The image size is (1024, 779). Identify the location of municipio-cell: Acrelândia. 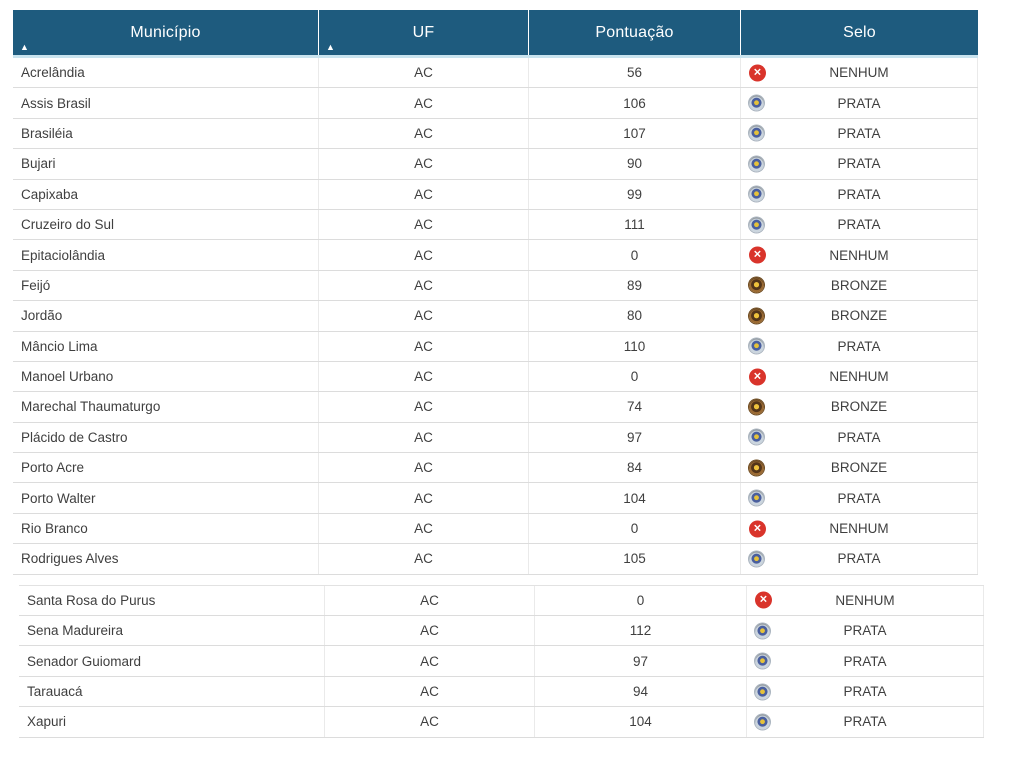
(53, 73).